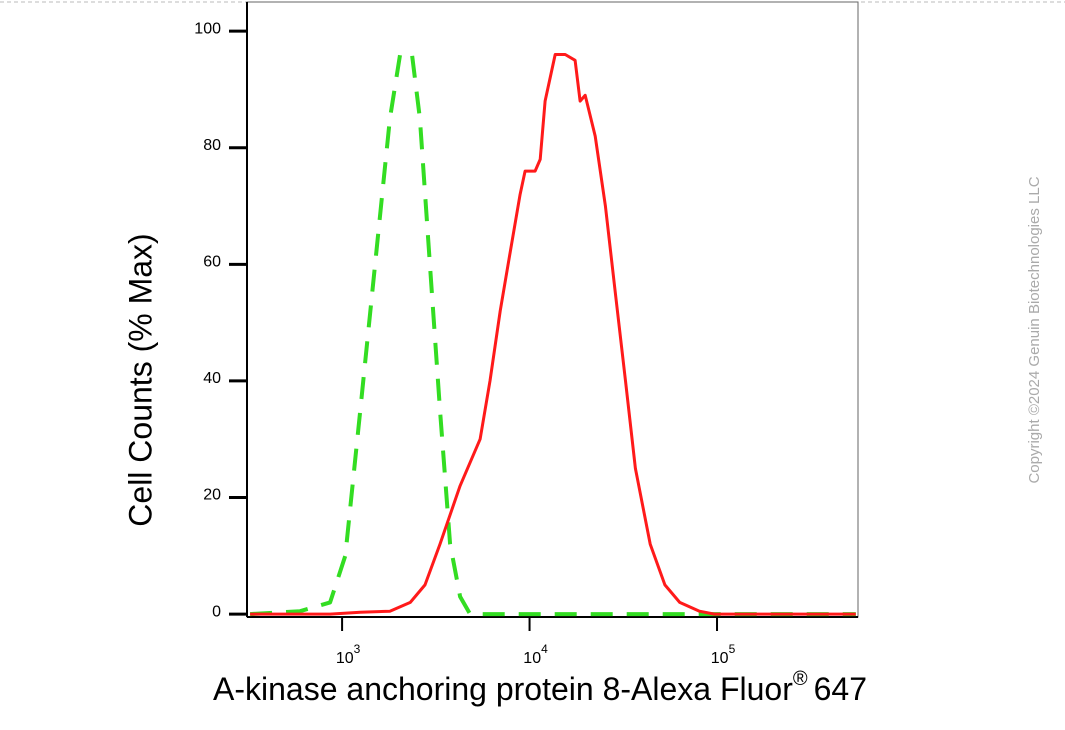 The image size is (1065, 730). What do you see at coordinates (140, 379) in the screenshot?
I see `y-axis-label: Cell Counts (% Max)` at bounding box center [140, 379].